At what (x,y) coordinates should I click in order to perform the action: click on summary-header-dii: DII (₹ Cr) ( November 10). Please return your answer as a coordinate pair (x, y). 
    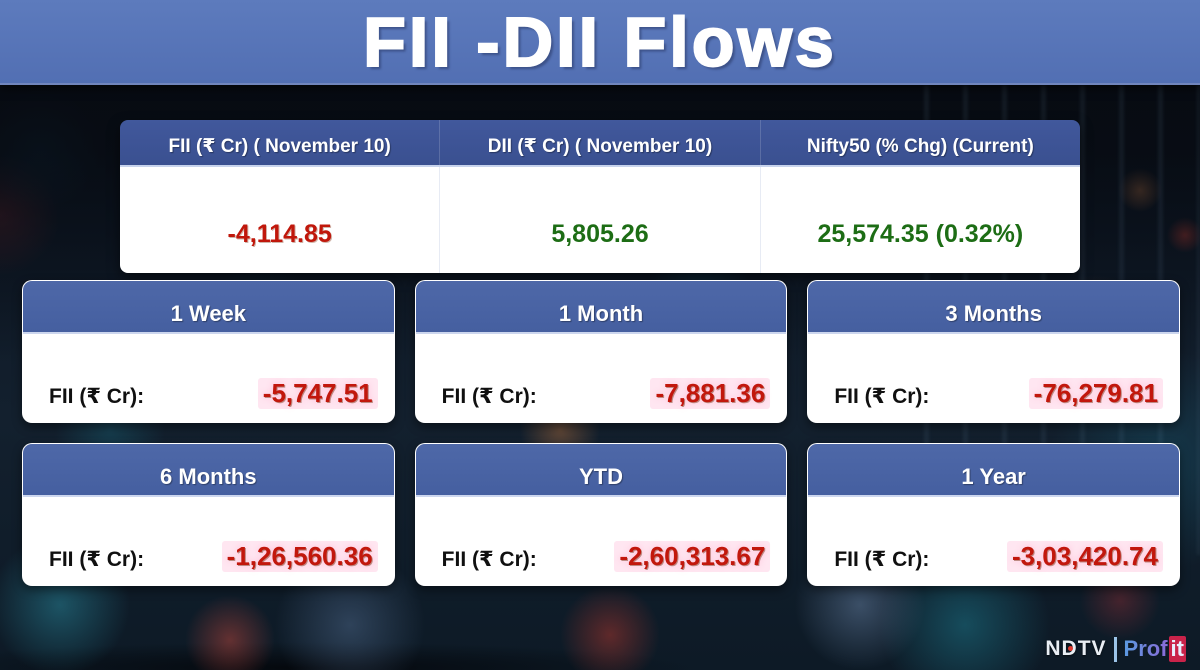
    Looking at the image, I should click on (600, 142).